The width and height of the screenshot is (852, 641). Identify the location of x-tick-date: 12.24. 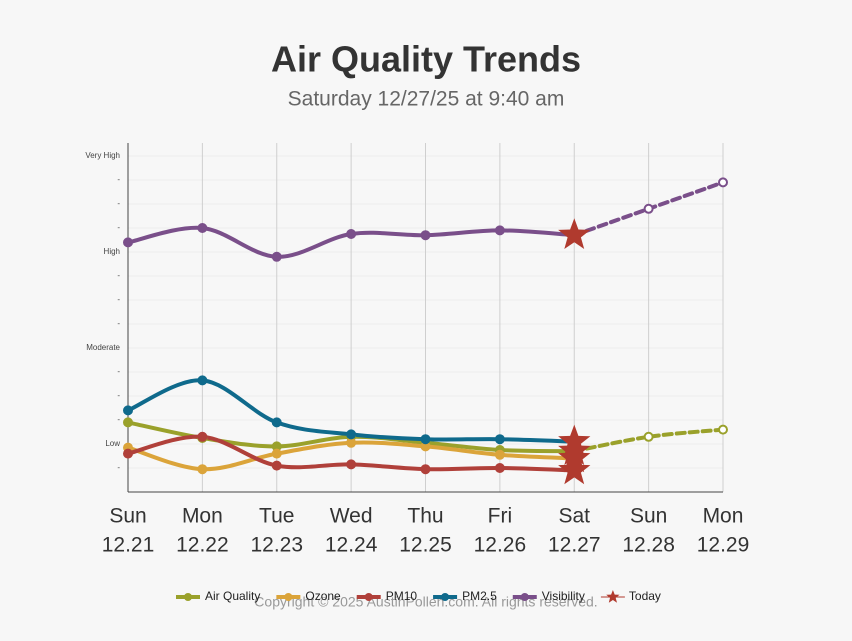
(351, 545).